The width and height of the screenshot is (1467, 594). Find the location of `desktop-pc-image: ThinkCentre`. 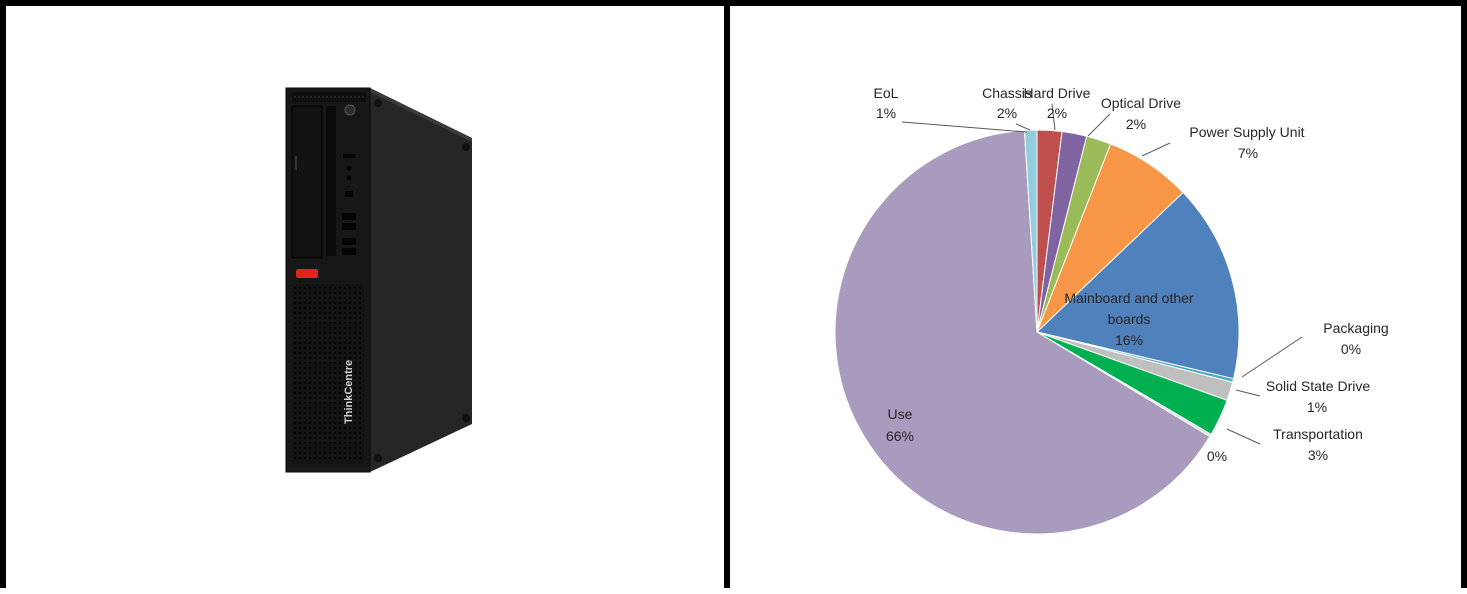

desktop-pc-image: ThinkCentre is located at coordinates (378, 280).